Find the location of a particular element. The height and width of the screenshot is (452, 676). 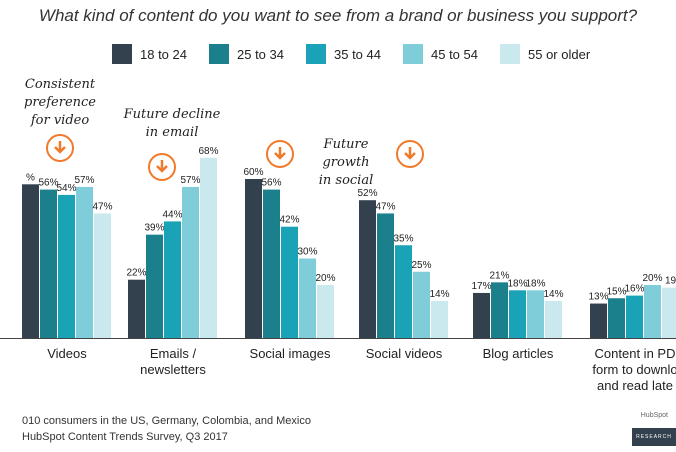

callout-video-line2: preference is located at coordinates (60, 102).